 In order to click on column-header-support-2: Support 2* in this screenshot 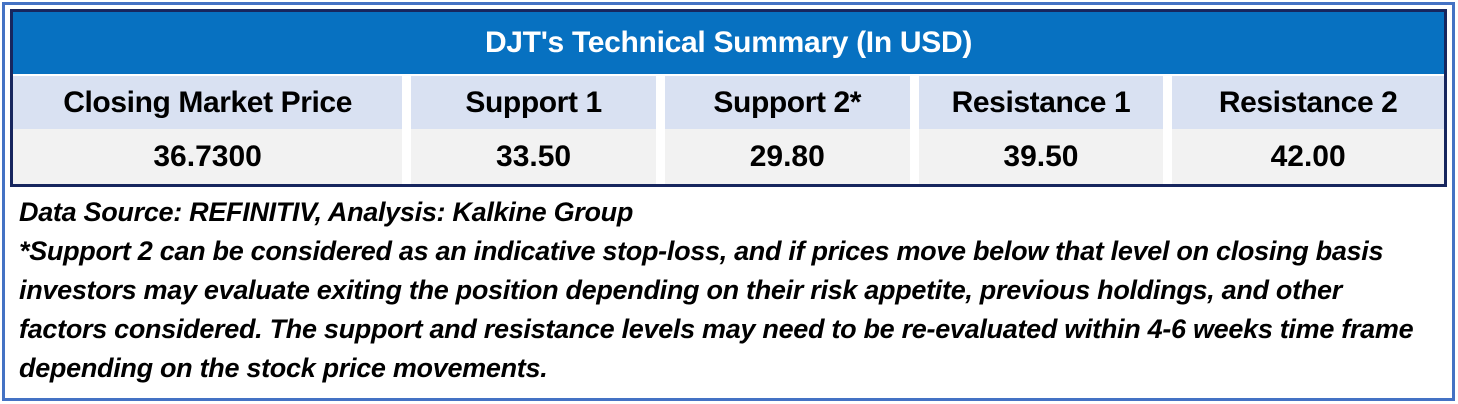, I will do `click(787, 102)`.